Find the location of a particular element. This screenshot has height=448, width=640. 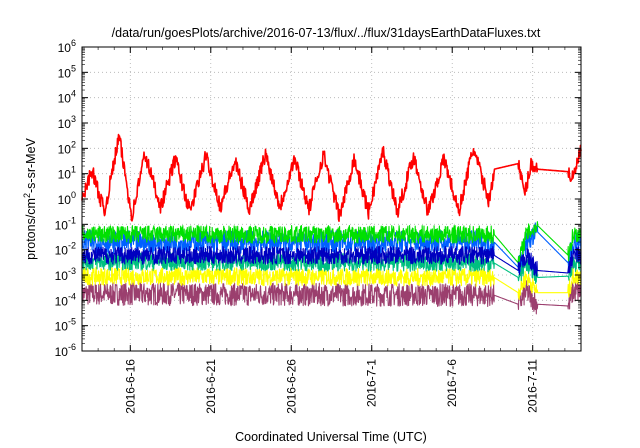

y-tick-label: 10⁻⁶ is located at coordinates (65, 350).